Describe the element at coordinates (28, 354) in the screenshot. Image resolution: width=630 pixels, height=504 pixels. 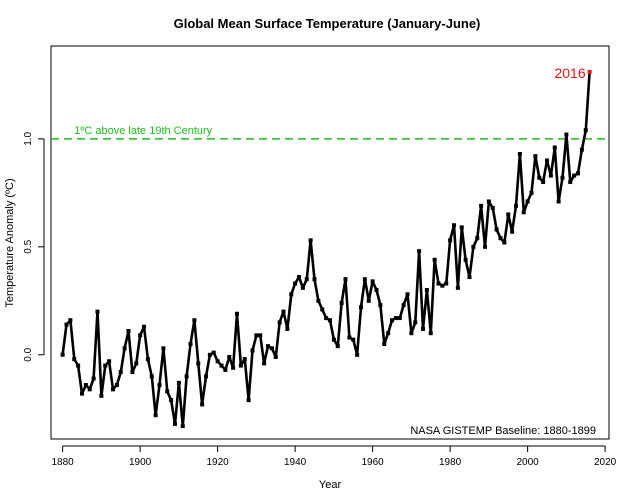
I see `y-tick-label: 0.0` at that location.